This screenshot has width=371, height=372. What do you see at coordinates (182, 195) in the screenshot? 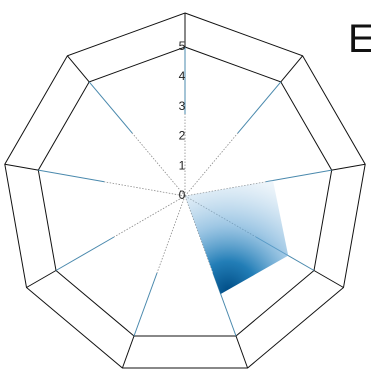
I see `radial-tick-label: 0` at bounding box center [182, 195].